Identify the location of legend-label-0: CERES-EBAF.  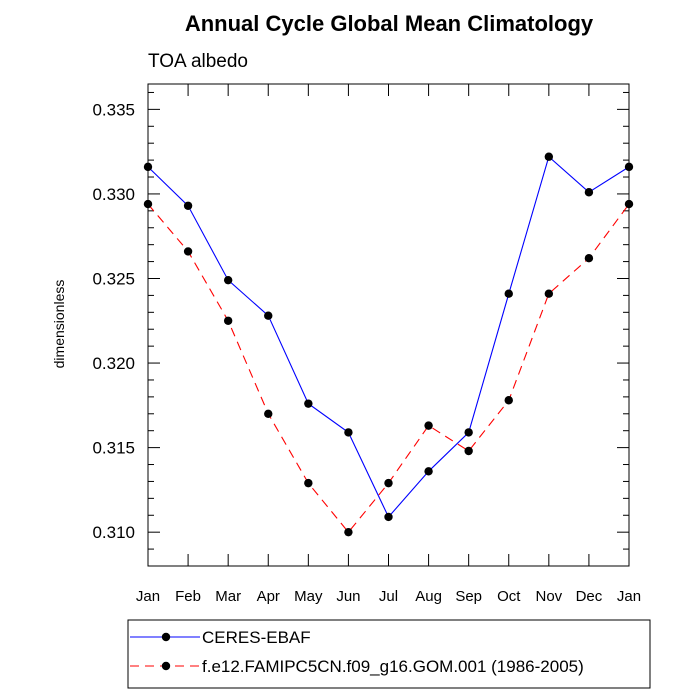
(256, 637).